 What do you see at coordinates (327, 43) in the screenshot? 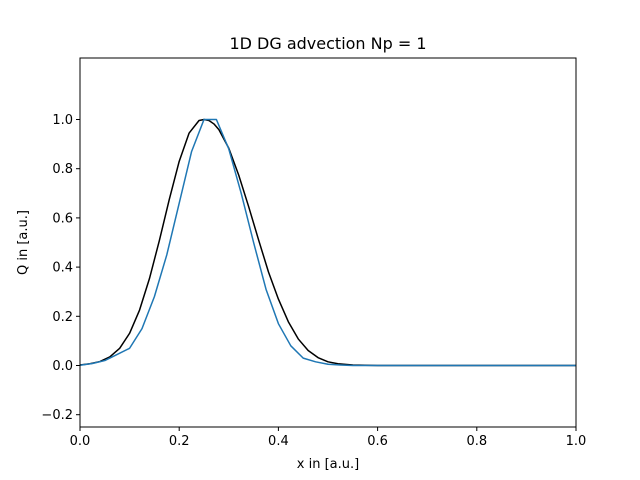
I see `chart-title: 1D DG advection Np = 1` at bounding box center [327, 43].